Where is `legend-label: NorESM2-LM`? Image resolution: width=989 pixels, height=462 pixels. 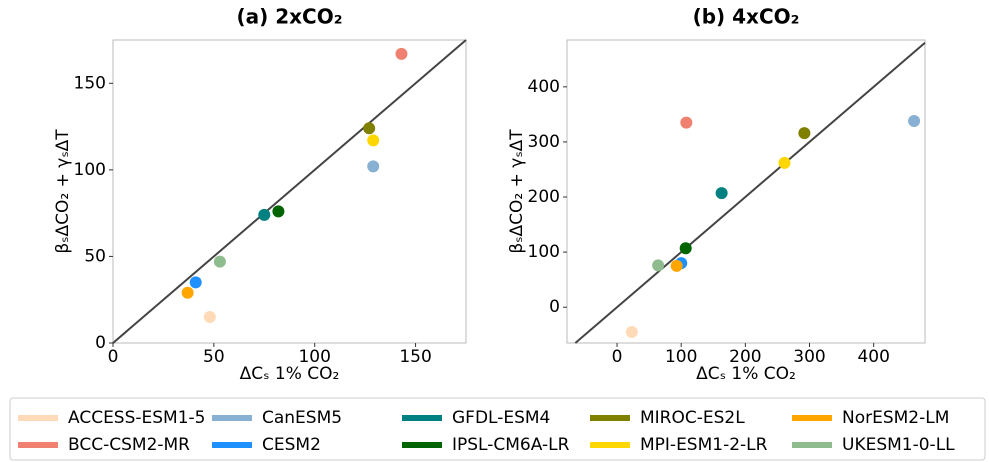 legend-label: NorESM2-LM is located at coordinates (895, 418).